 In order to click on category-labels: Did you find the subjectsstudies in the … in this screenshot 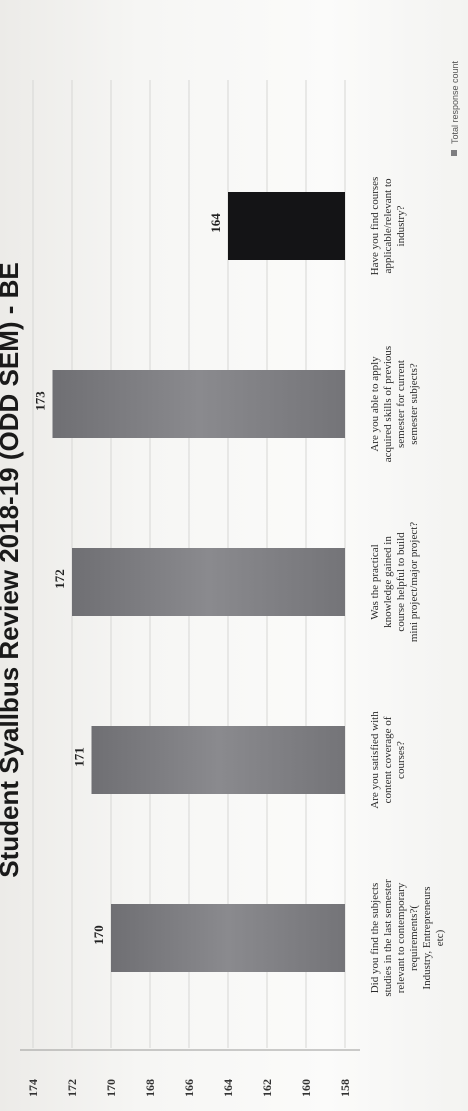, I will do `click(407, 587)`.